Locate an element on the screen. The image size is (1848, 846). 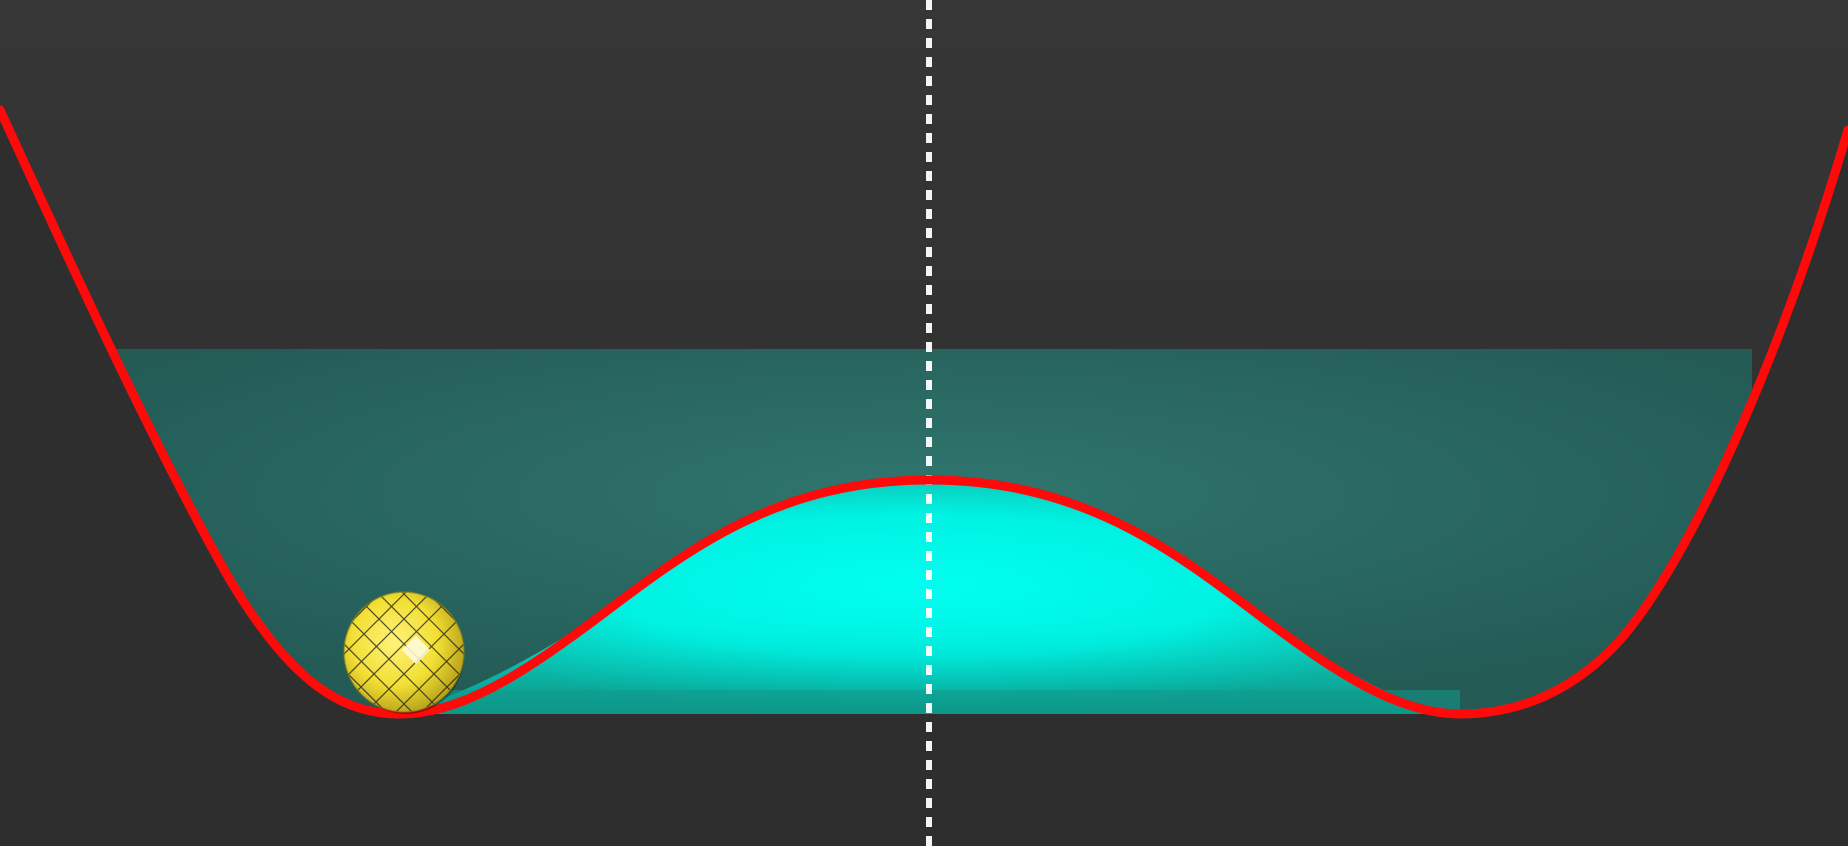
region-floor is located at coordinates (920, 702).